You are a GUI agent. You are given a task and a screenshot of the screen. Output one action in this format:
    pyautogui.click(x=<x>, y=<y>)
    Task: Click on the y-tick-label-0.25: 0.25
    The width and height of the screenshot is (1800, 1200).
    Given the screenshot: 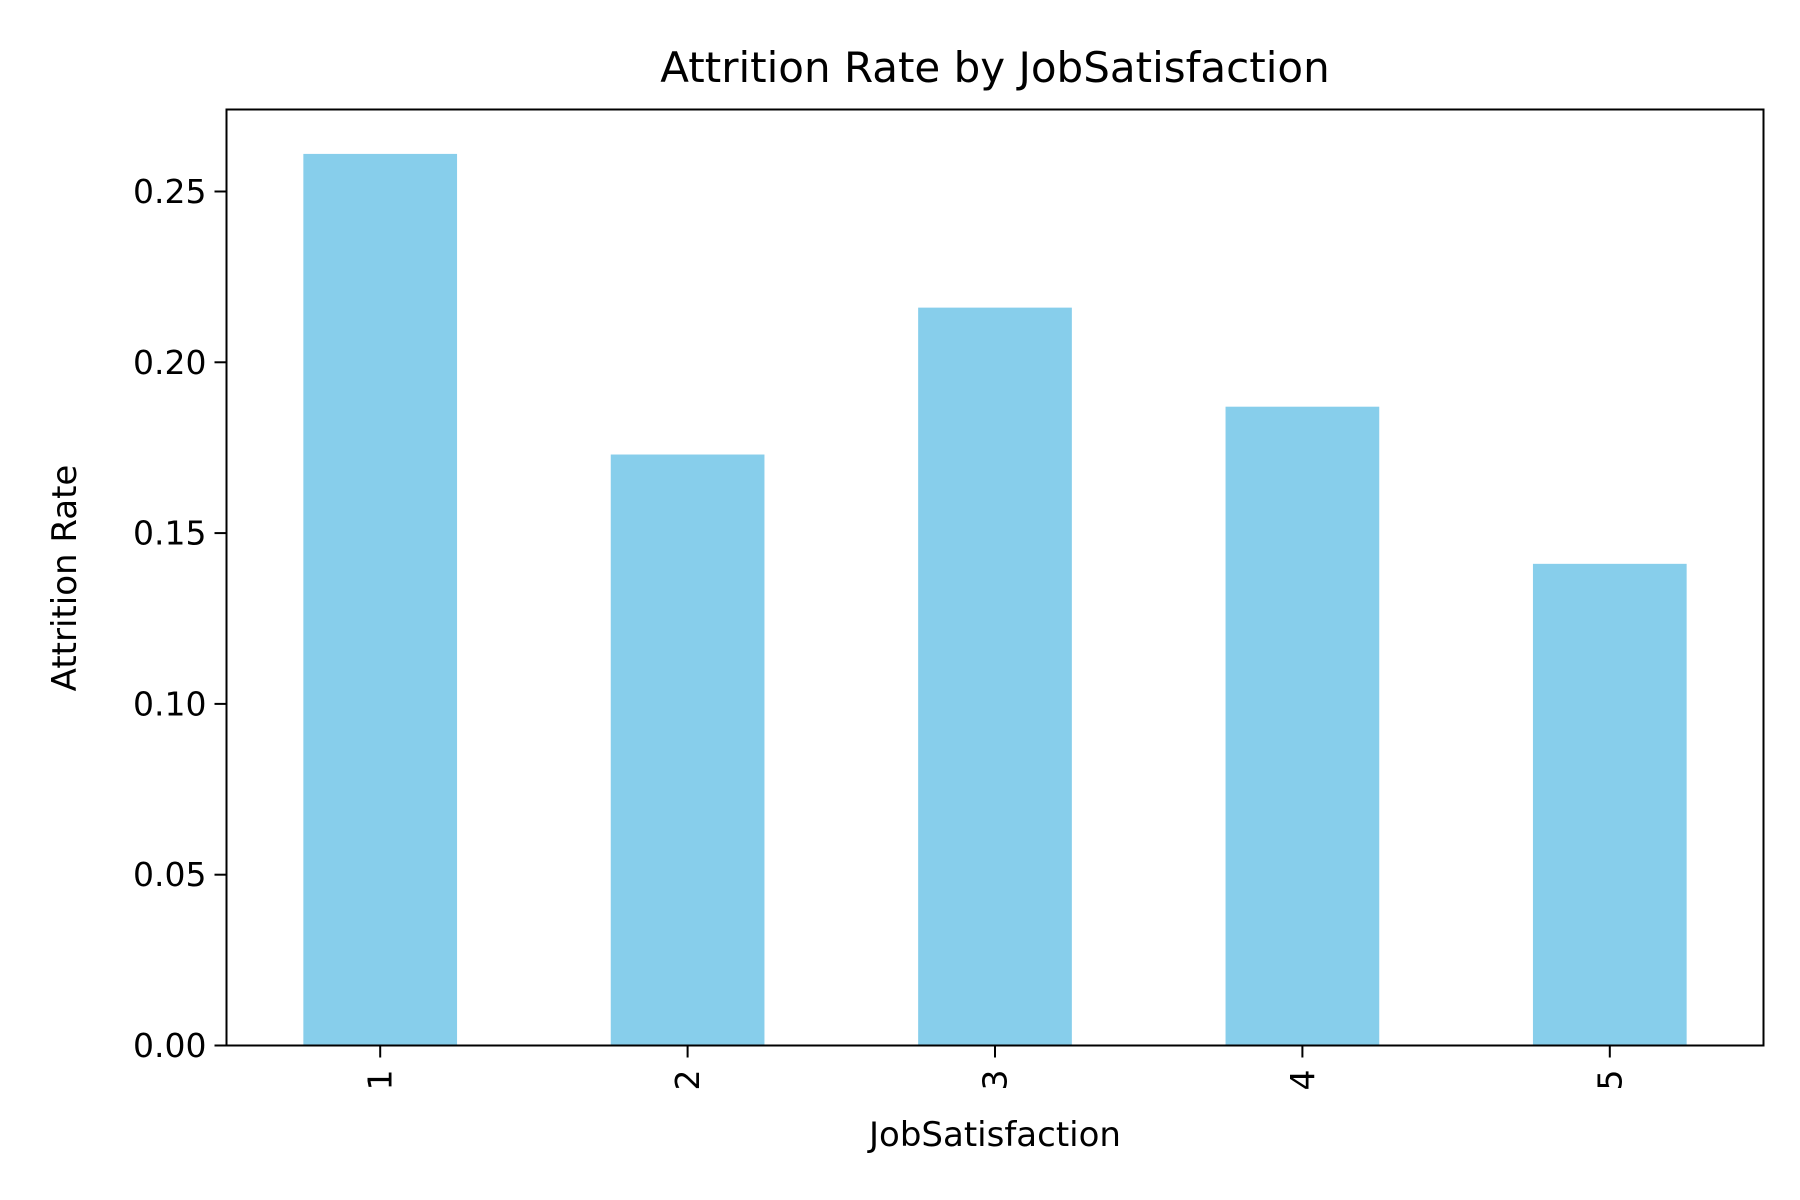 What is the action you would take?
    pyautogui.click(x=169, y=191)
    